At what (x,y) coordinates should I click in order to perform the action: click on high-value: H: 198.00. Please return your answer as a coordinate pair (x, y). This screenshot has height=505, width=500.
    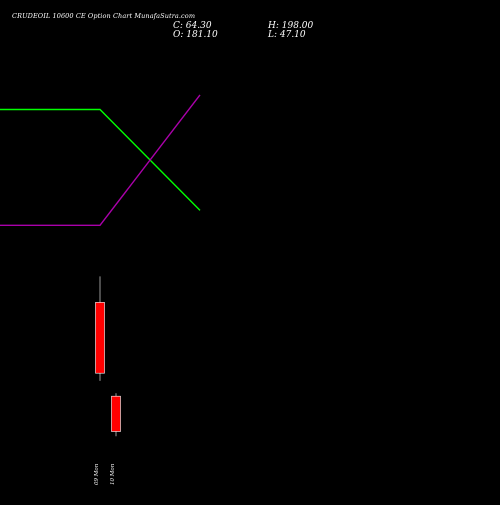
    Looking at the image, I should click on (291, 26).